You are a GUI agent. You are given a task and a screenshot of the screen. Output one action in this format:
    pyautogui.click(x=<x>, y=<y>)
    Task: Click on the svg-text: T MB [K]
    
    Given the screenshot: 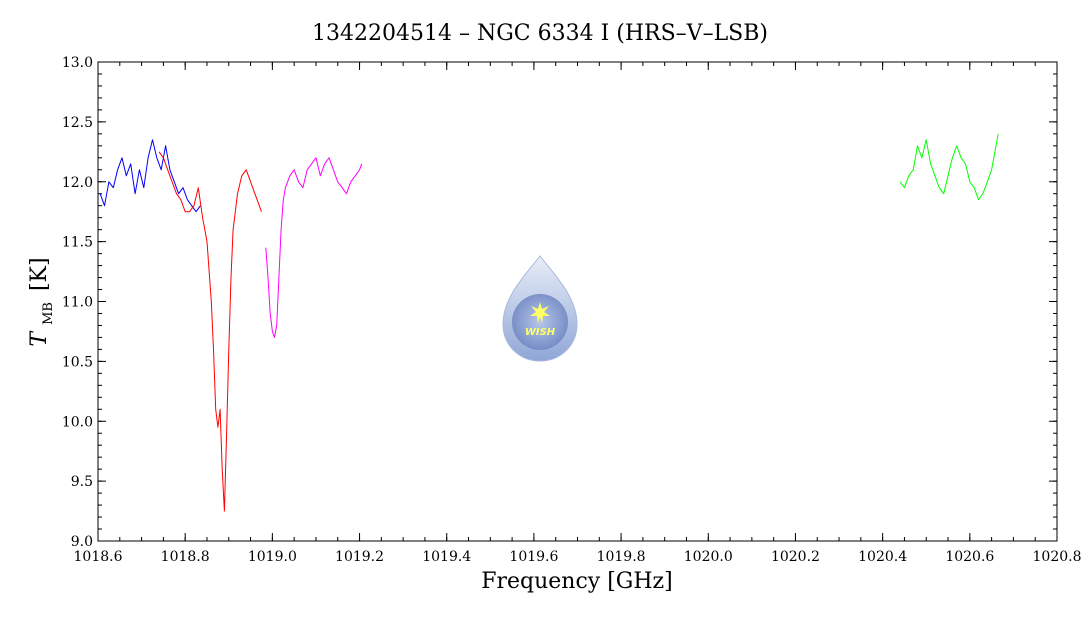 What is the action you would take?
    pyautogui.click(x=42, y=301)
    